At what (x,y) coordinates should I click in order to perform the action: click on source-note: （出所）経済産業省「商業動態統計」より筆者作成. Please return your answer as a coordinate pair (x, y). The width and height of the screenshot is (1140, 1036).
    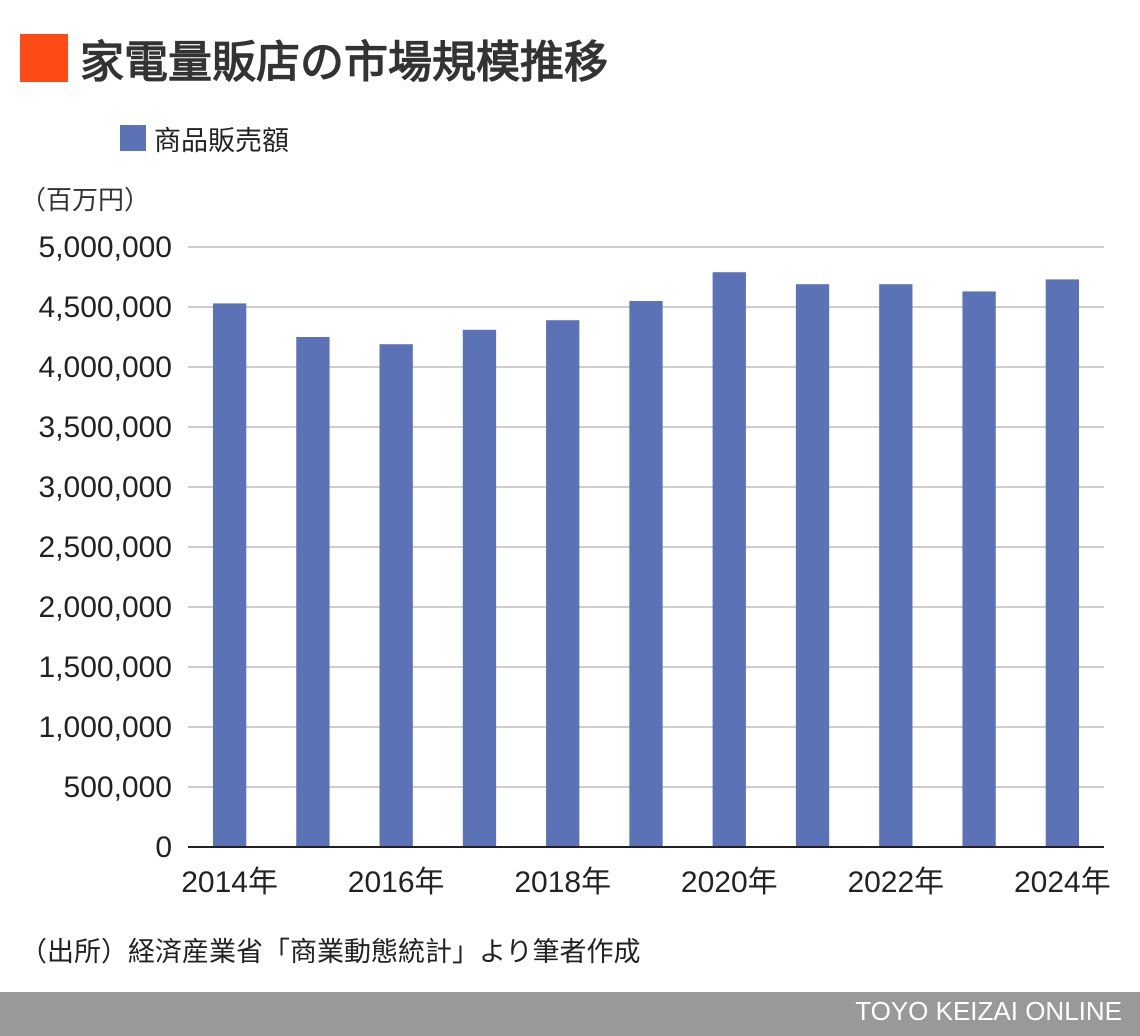
    Looking at the image, I should click on (330, 952).